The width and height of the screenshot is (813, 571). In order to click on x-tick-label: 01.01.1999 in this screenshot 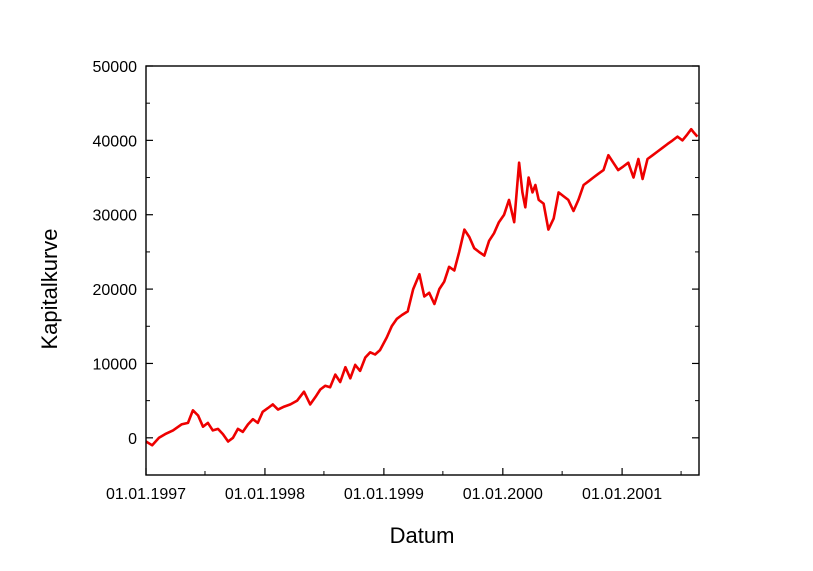, I will do `click(384, 494)`.